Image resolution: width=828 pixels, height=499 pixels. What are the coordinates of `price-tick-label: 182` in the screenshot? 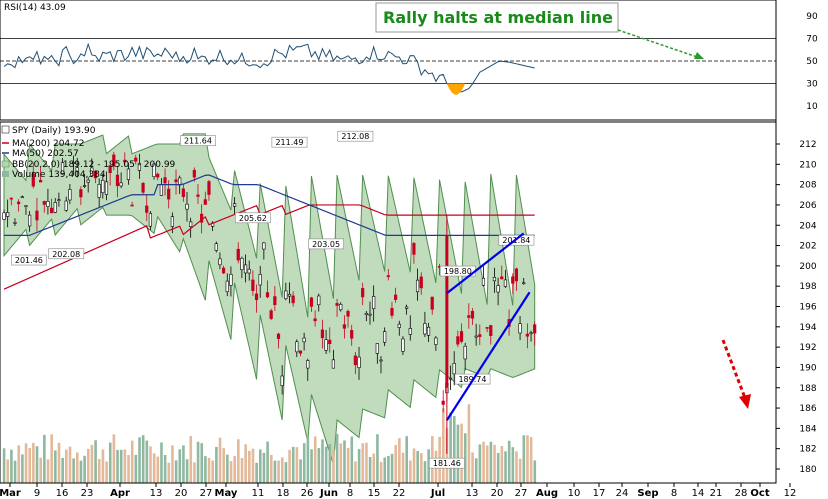 It's located at (807, 450).